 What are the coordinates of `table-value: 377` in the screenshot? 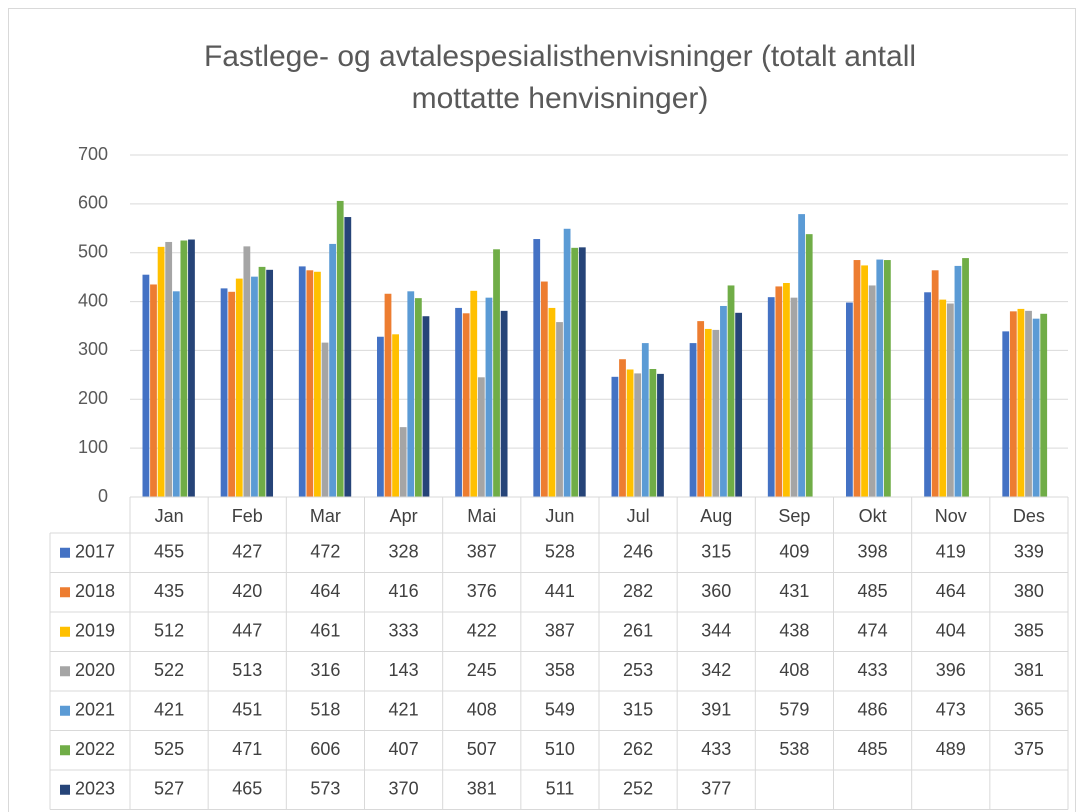 It's located at (716, 789).